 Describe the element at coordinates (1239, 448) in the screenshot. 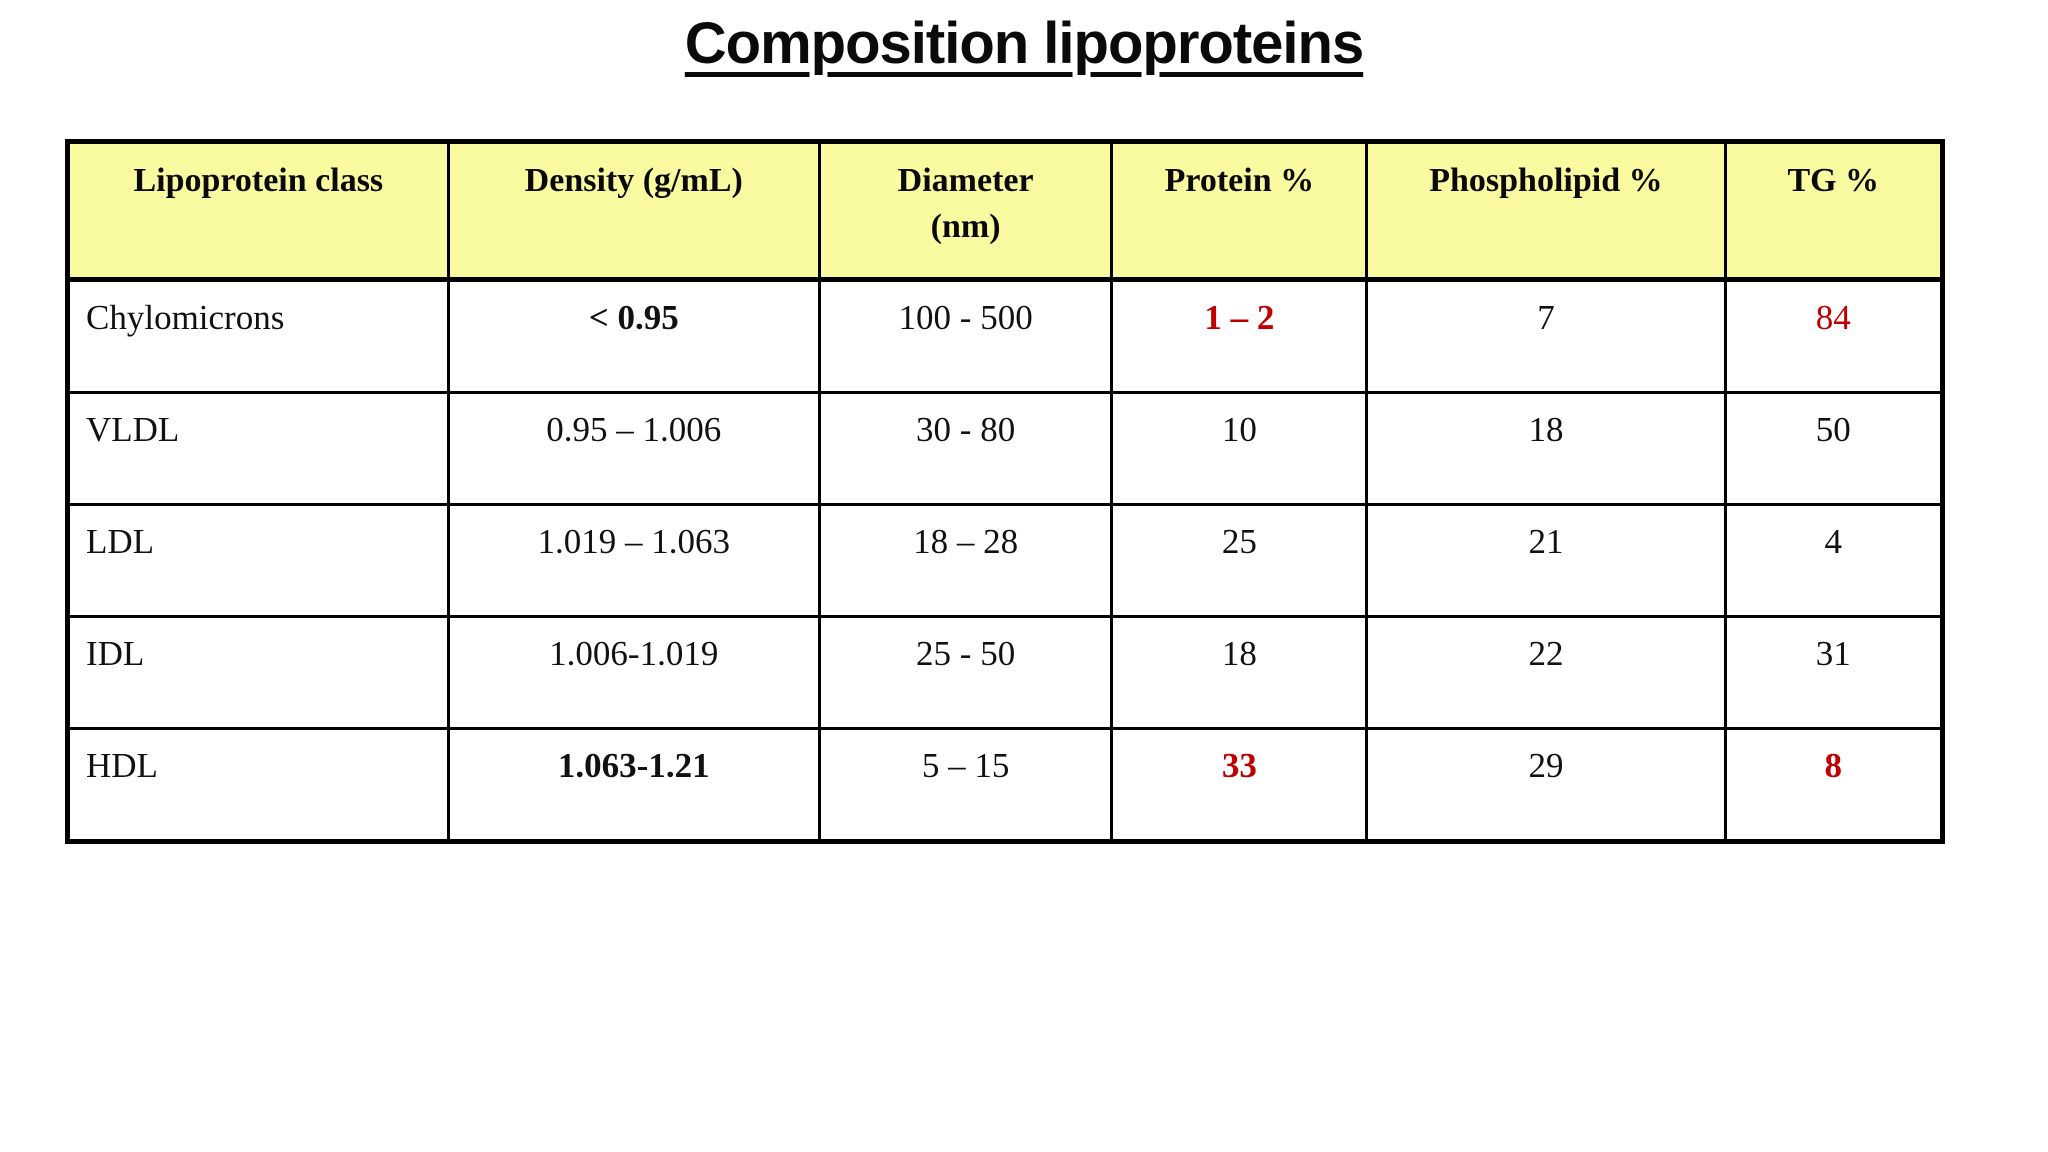

I see `table-cell: 10` at that location.